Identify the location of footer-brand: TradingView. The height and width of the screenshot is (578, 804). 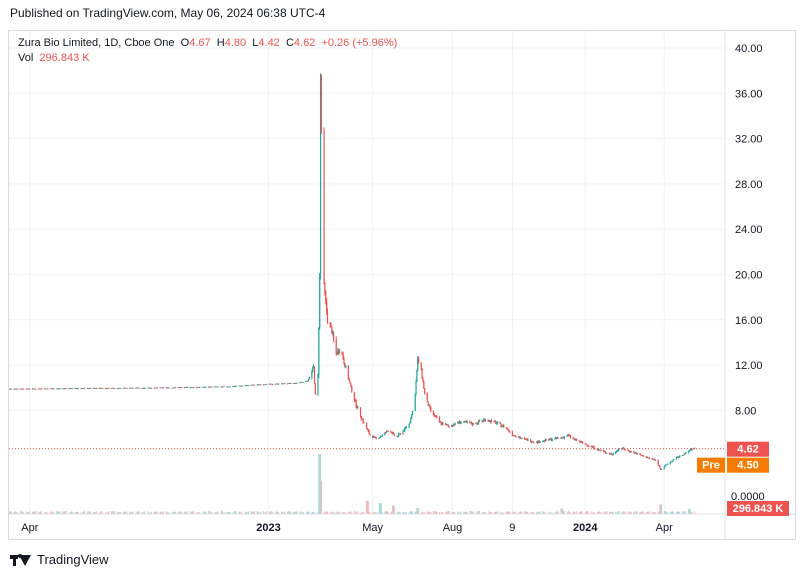
(59, 559).